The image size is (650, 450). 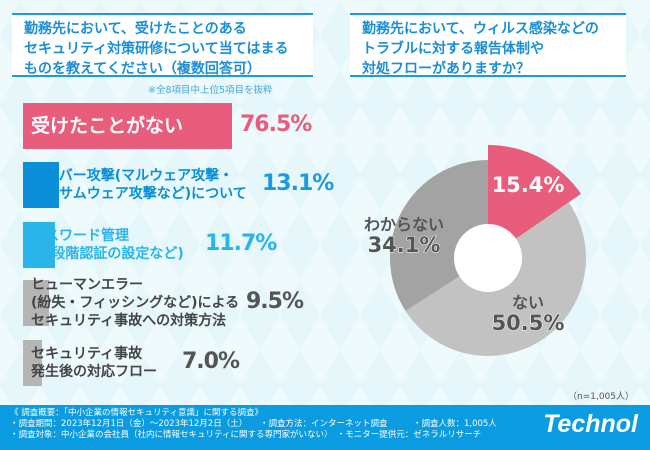 I want to click on bar-label: サイバー攻撃(マルウェア攻撃・ ランサムウェア攻撃など)について, so click(x=139, y=185).